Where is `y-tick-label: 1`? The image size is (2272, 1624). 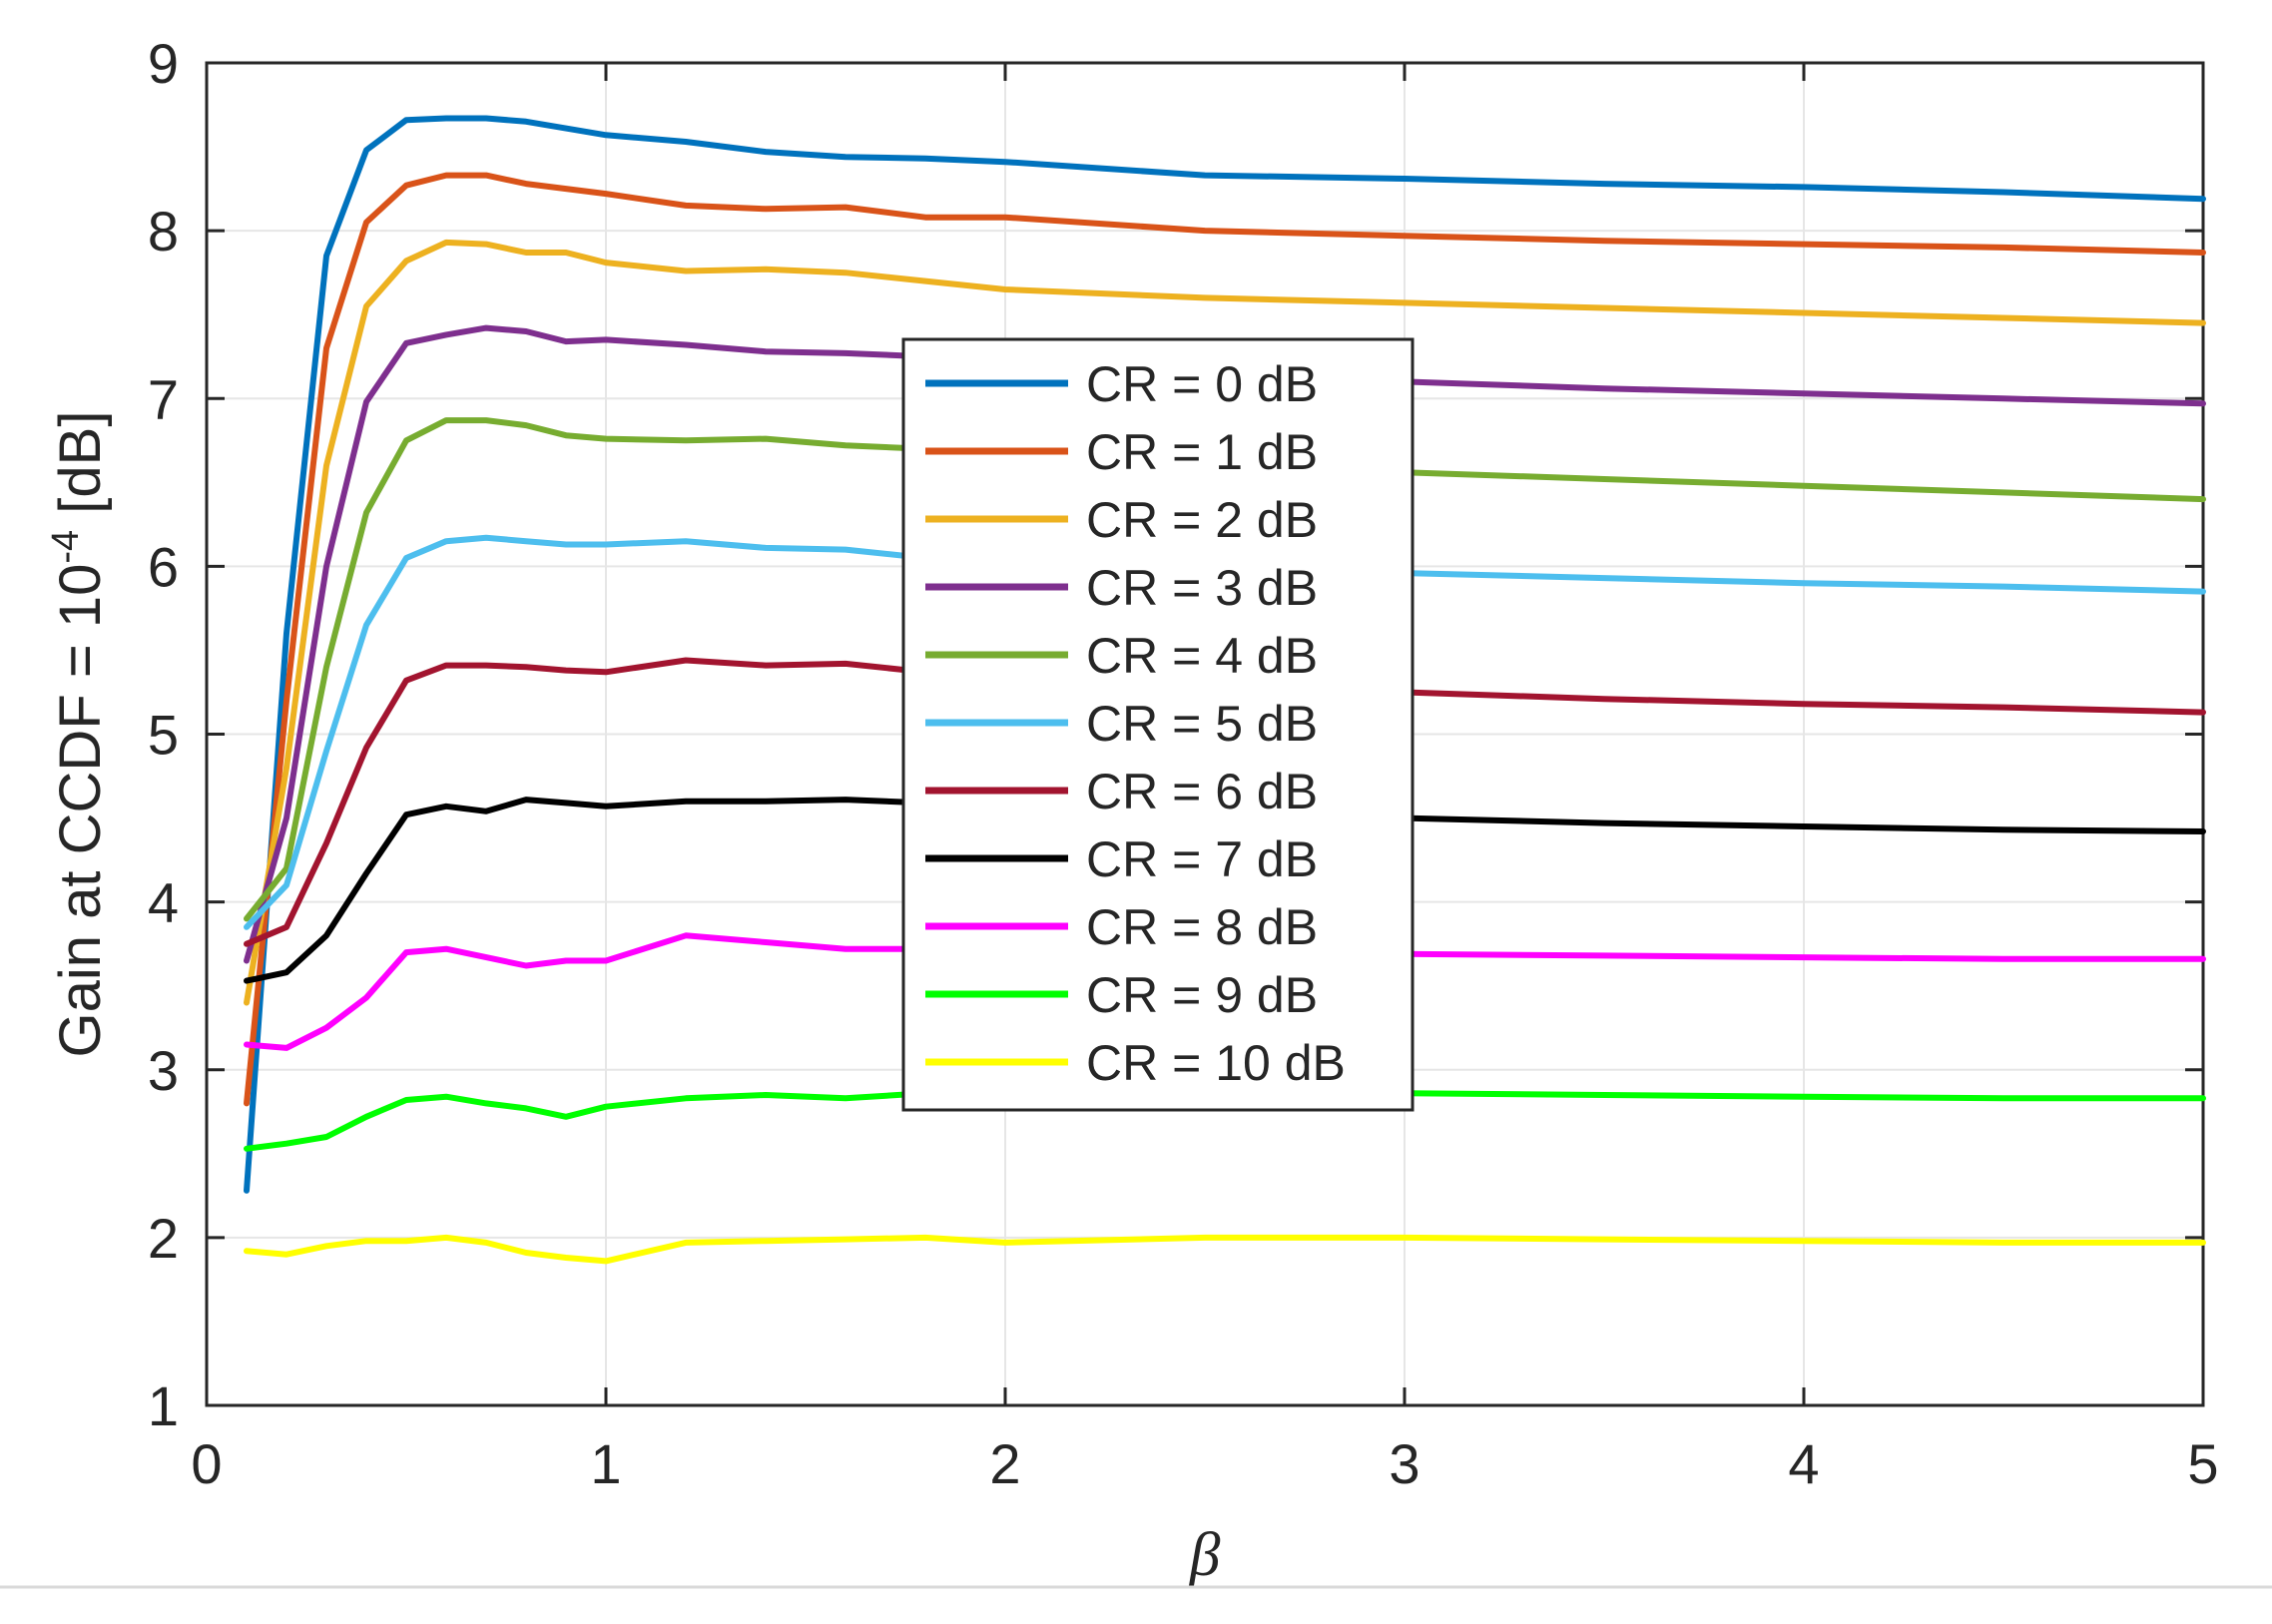
y-tick-label: 1 is located at coordinates (163, 1406).